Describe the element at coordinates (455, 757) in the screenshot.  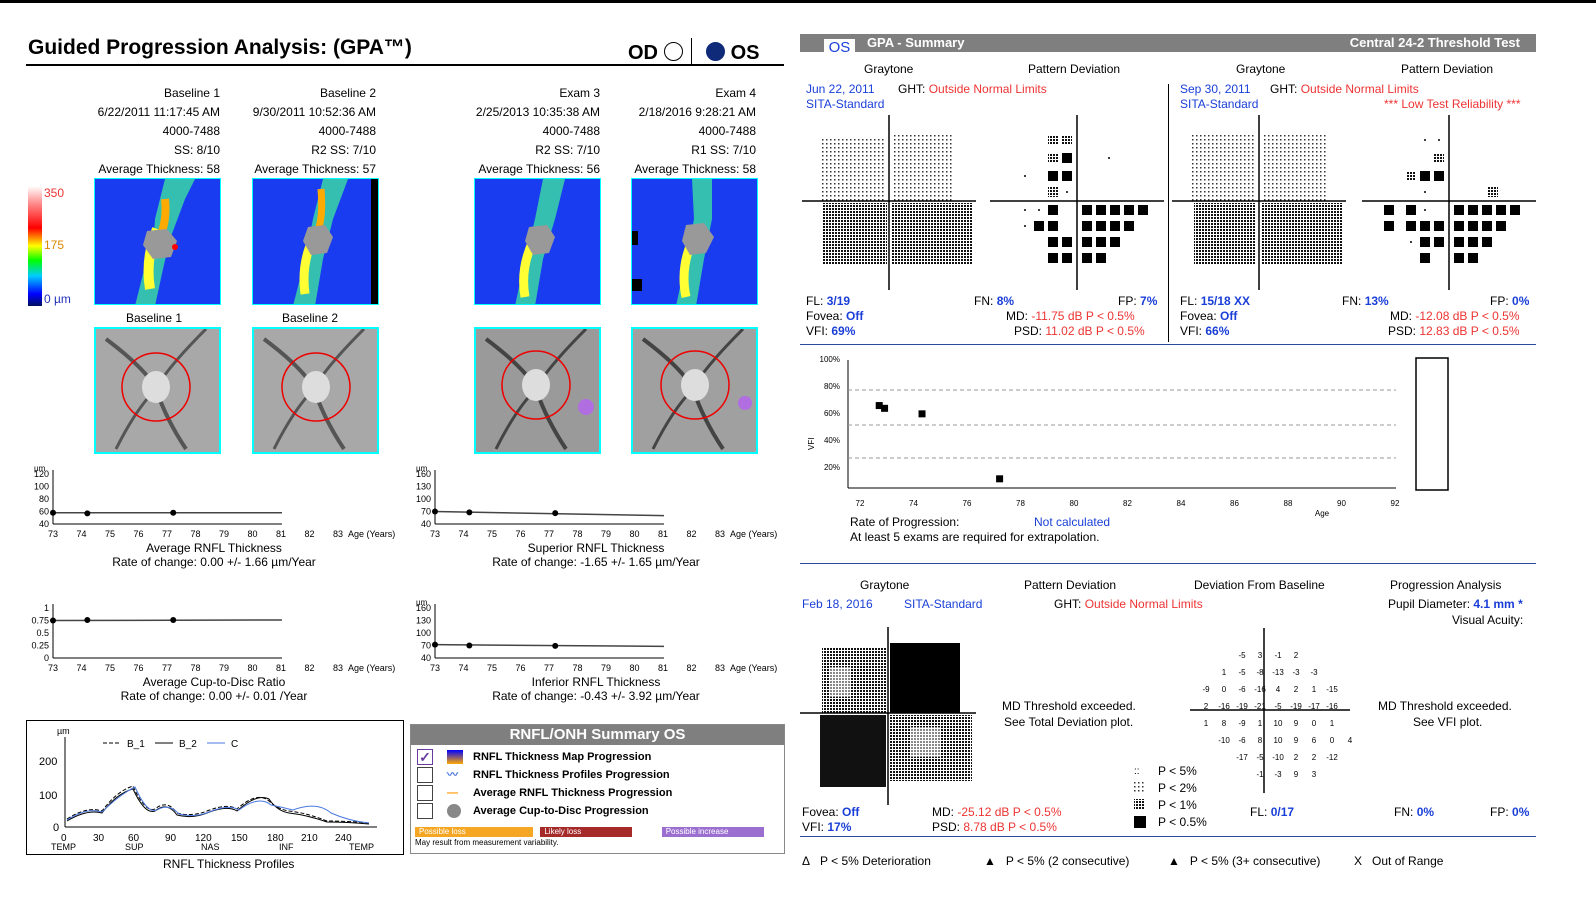
I see `map-icon` at that location.